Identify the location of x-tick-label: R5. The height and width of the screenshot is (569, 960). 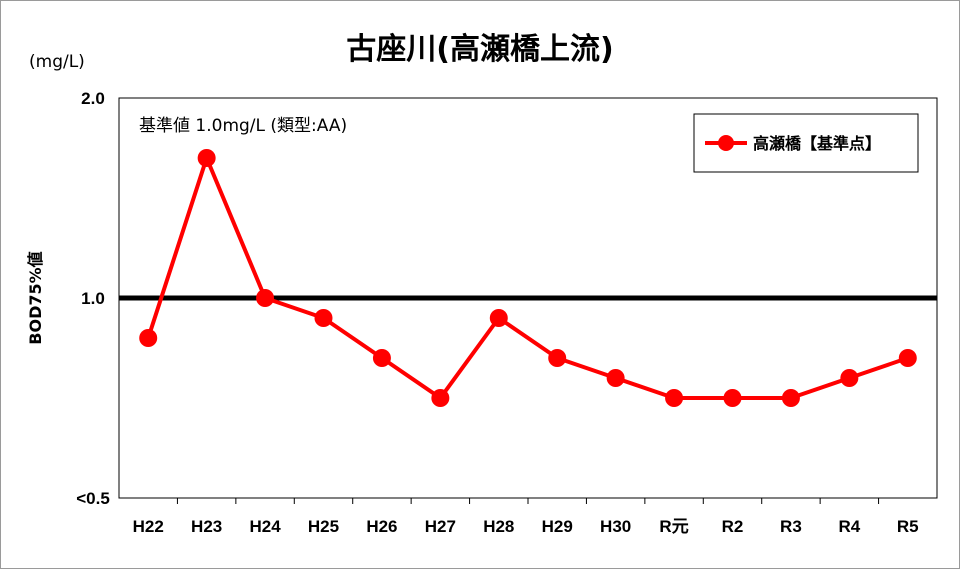
(908, 526).